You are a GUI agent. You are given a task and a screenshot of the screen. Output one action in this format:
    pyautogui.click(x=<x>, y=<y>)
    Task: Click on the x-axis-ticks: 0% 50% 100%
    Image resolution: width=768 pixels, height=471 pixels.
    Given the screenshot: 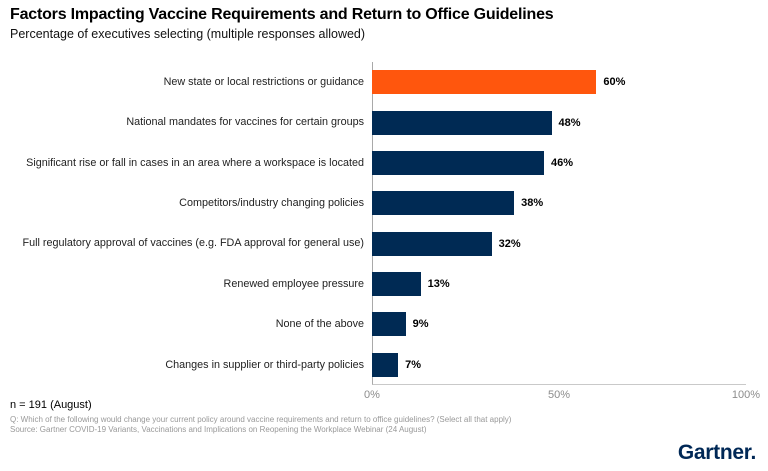 What is the action you would take?
    pyautogui.click(x=562, y=396)
    